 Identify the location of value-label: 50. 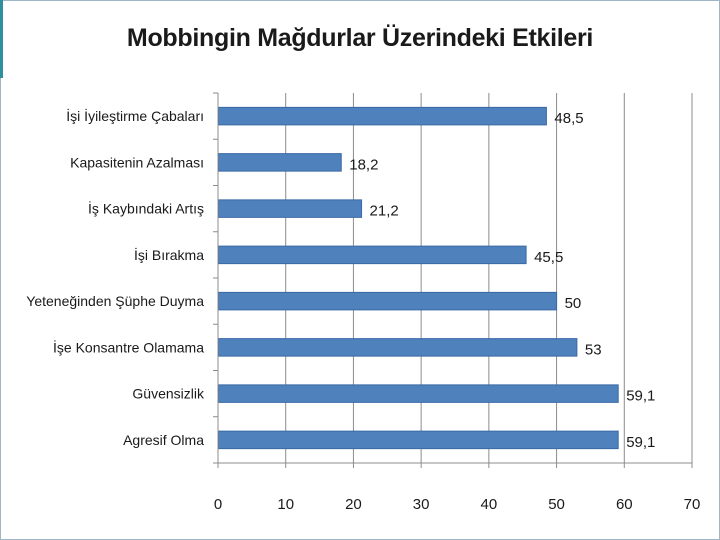
(573, 303).